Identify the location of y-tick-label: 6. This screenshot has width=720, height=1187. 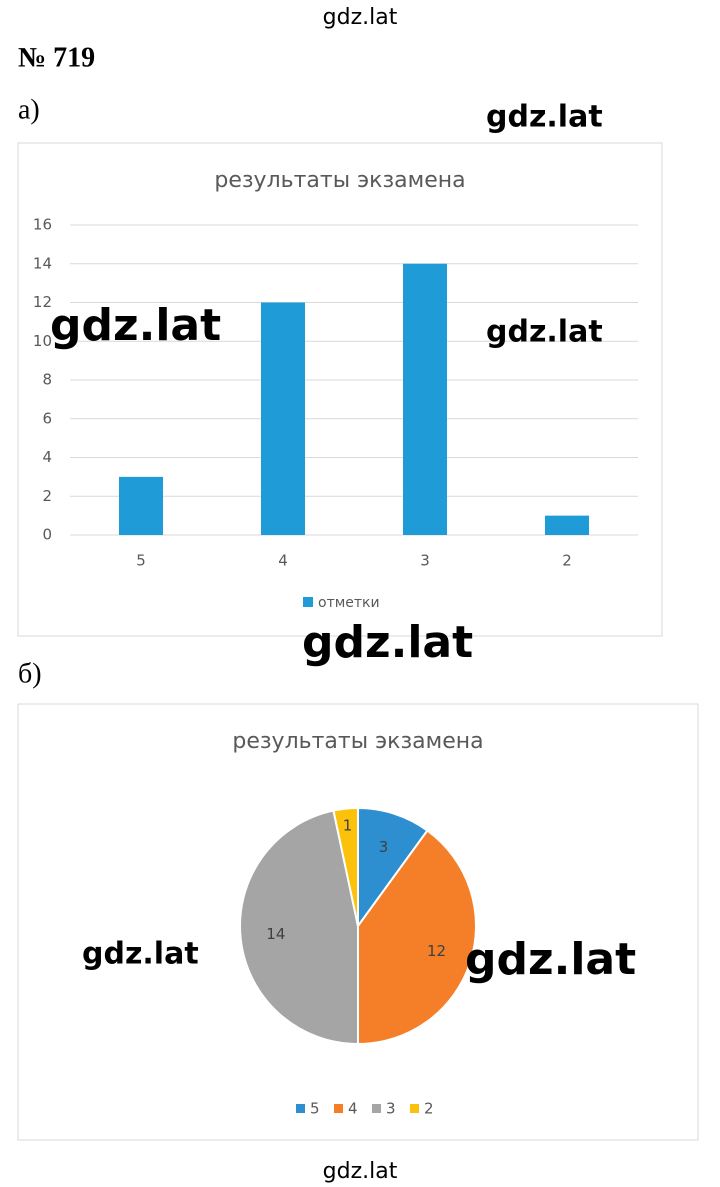
(47, 418).